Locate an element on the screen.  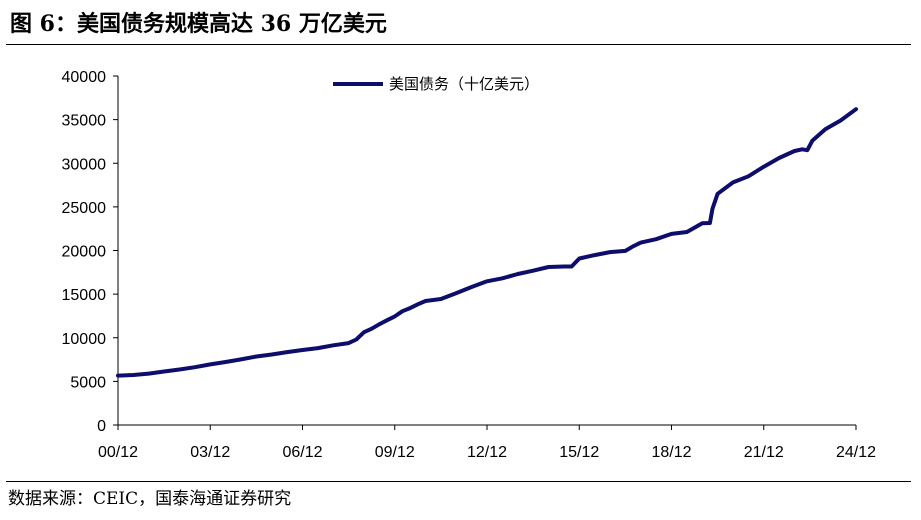
x-tick-label: 24/12 is located at coordinates (856, 452).